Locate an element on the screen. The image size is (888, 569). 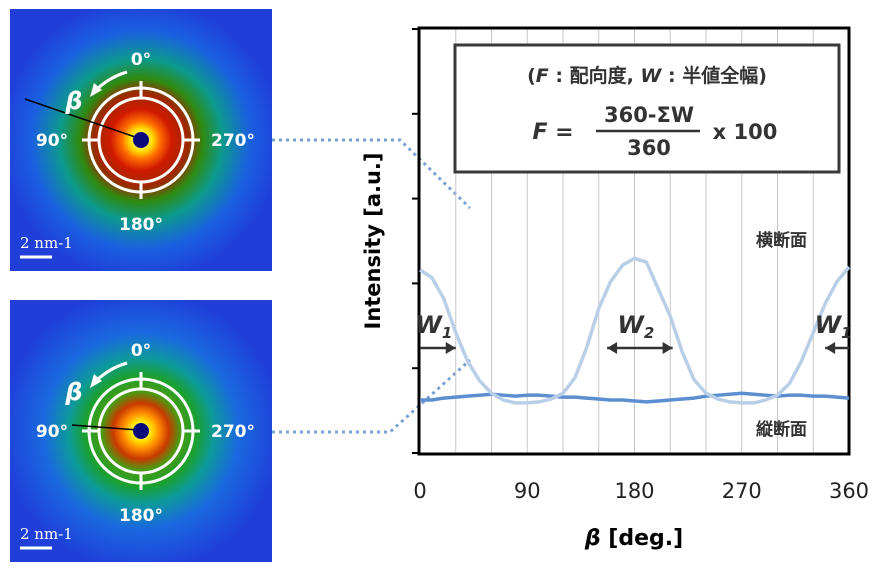
series-line-longitudinal is located at coordinates (635, 330).